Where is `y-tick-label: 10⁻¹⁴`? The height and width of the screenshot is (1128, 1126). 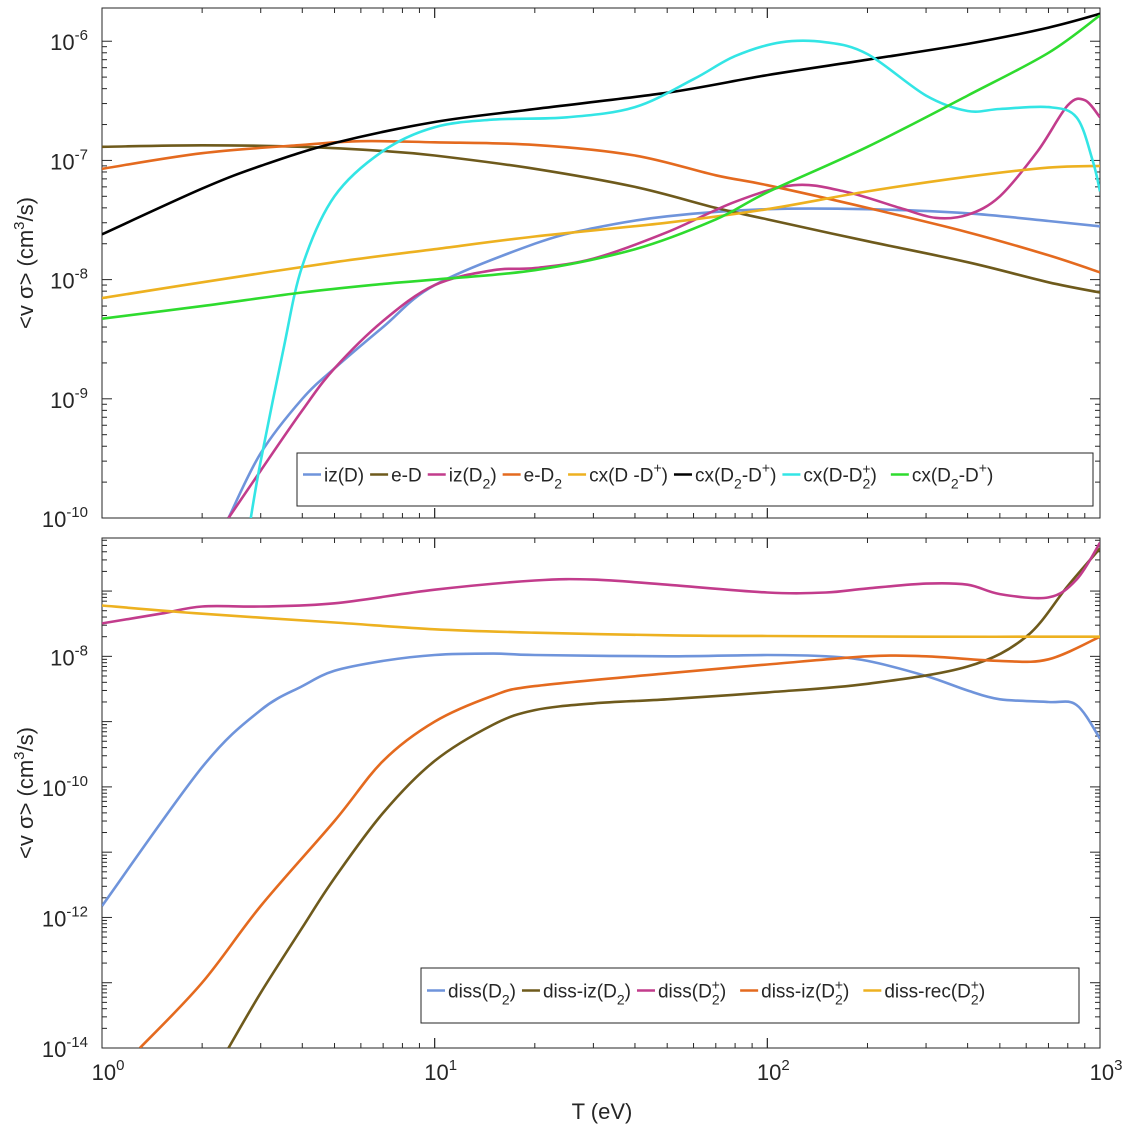
y-tick-label: 10⁻¹⁴ is located at coordinates (65, 1048).